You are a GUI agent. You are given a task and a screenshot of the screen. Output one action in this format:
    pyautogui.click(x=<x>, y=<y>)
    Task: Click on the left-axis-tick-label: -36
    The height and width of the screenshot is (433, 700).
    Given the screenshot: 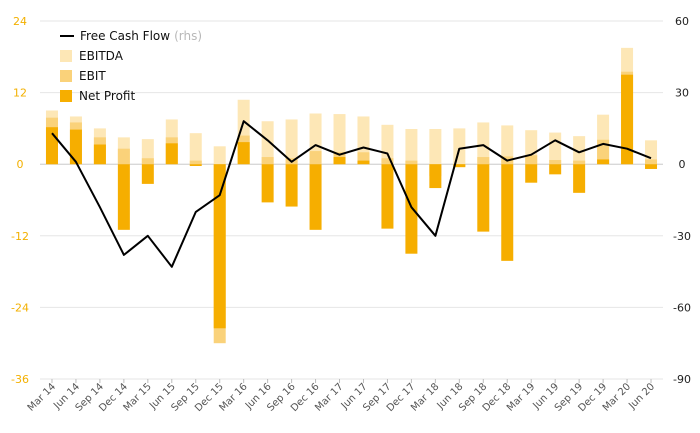 What is the action you would take?
    pyautogui.click(x=20, y=379)
    